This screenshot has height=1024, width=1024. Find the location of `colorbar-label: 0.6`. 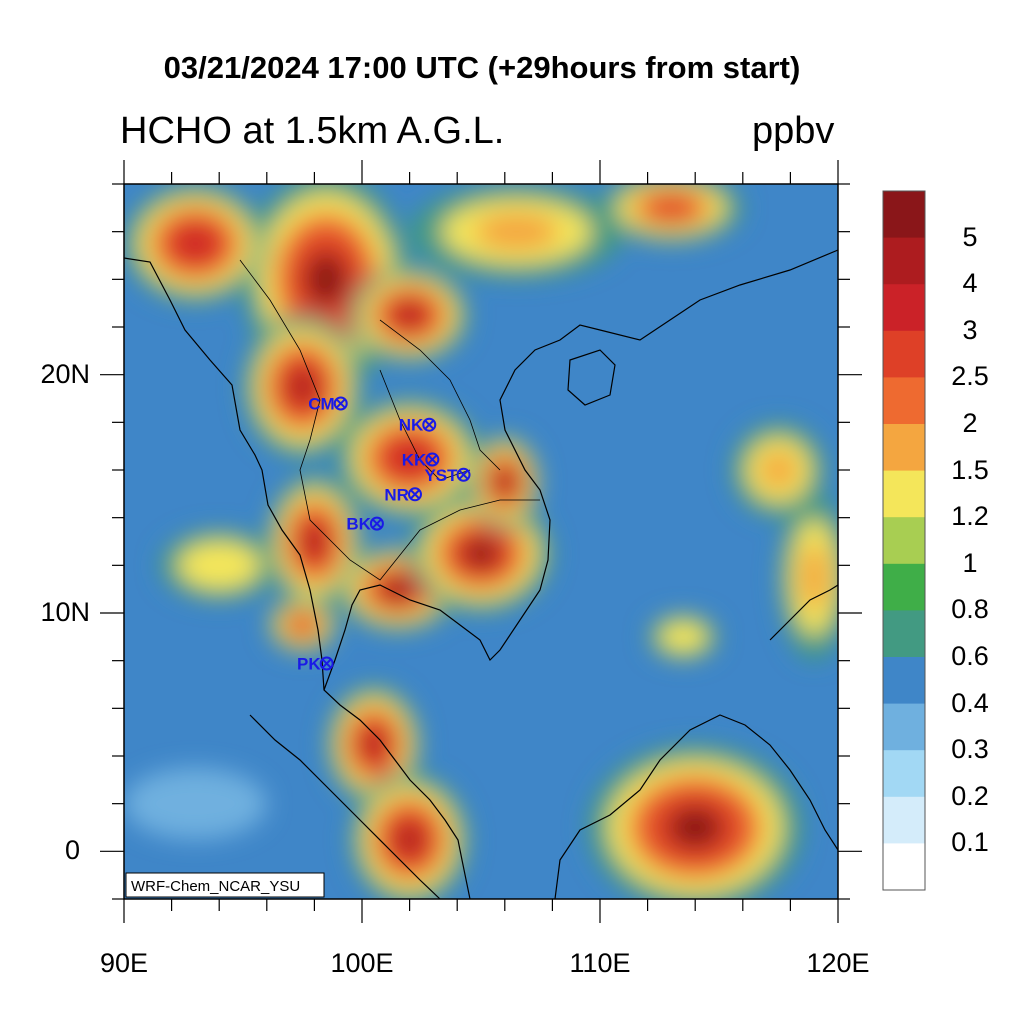

colorbar-label: 0.6 is located at coordinates (970, 656).